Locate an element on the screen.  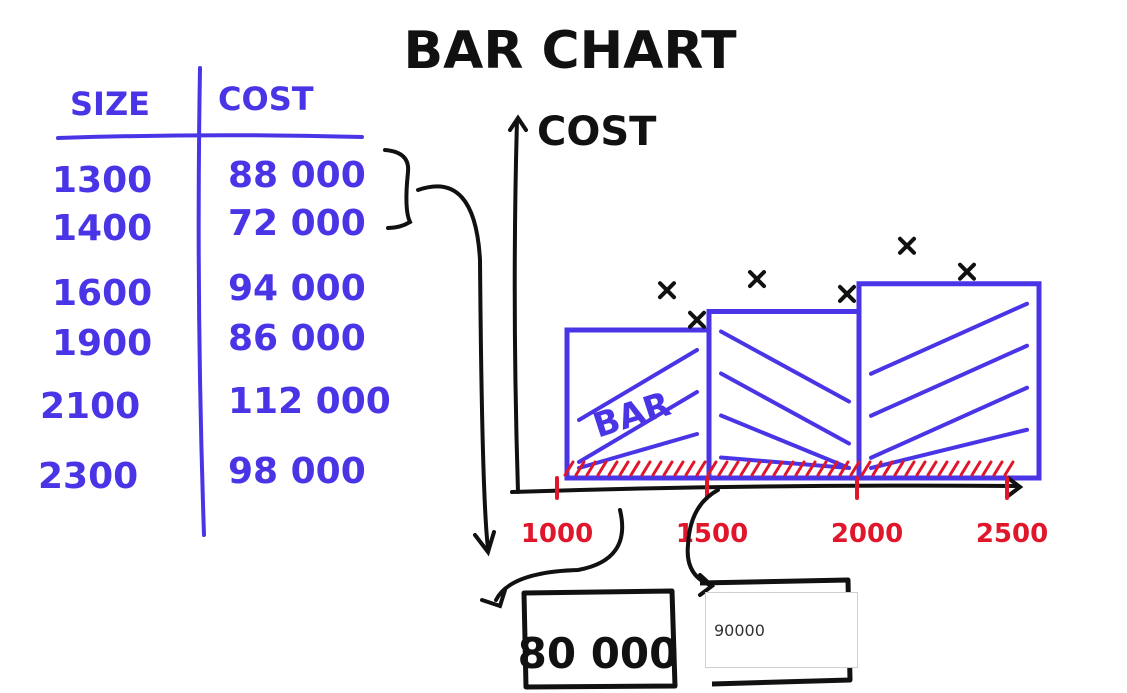
bracket-to-box-arrowhead is located at coordinates (484, 543).